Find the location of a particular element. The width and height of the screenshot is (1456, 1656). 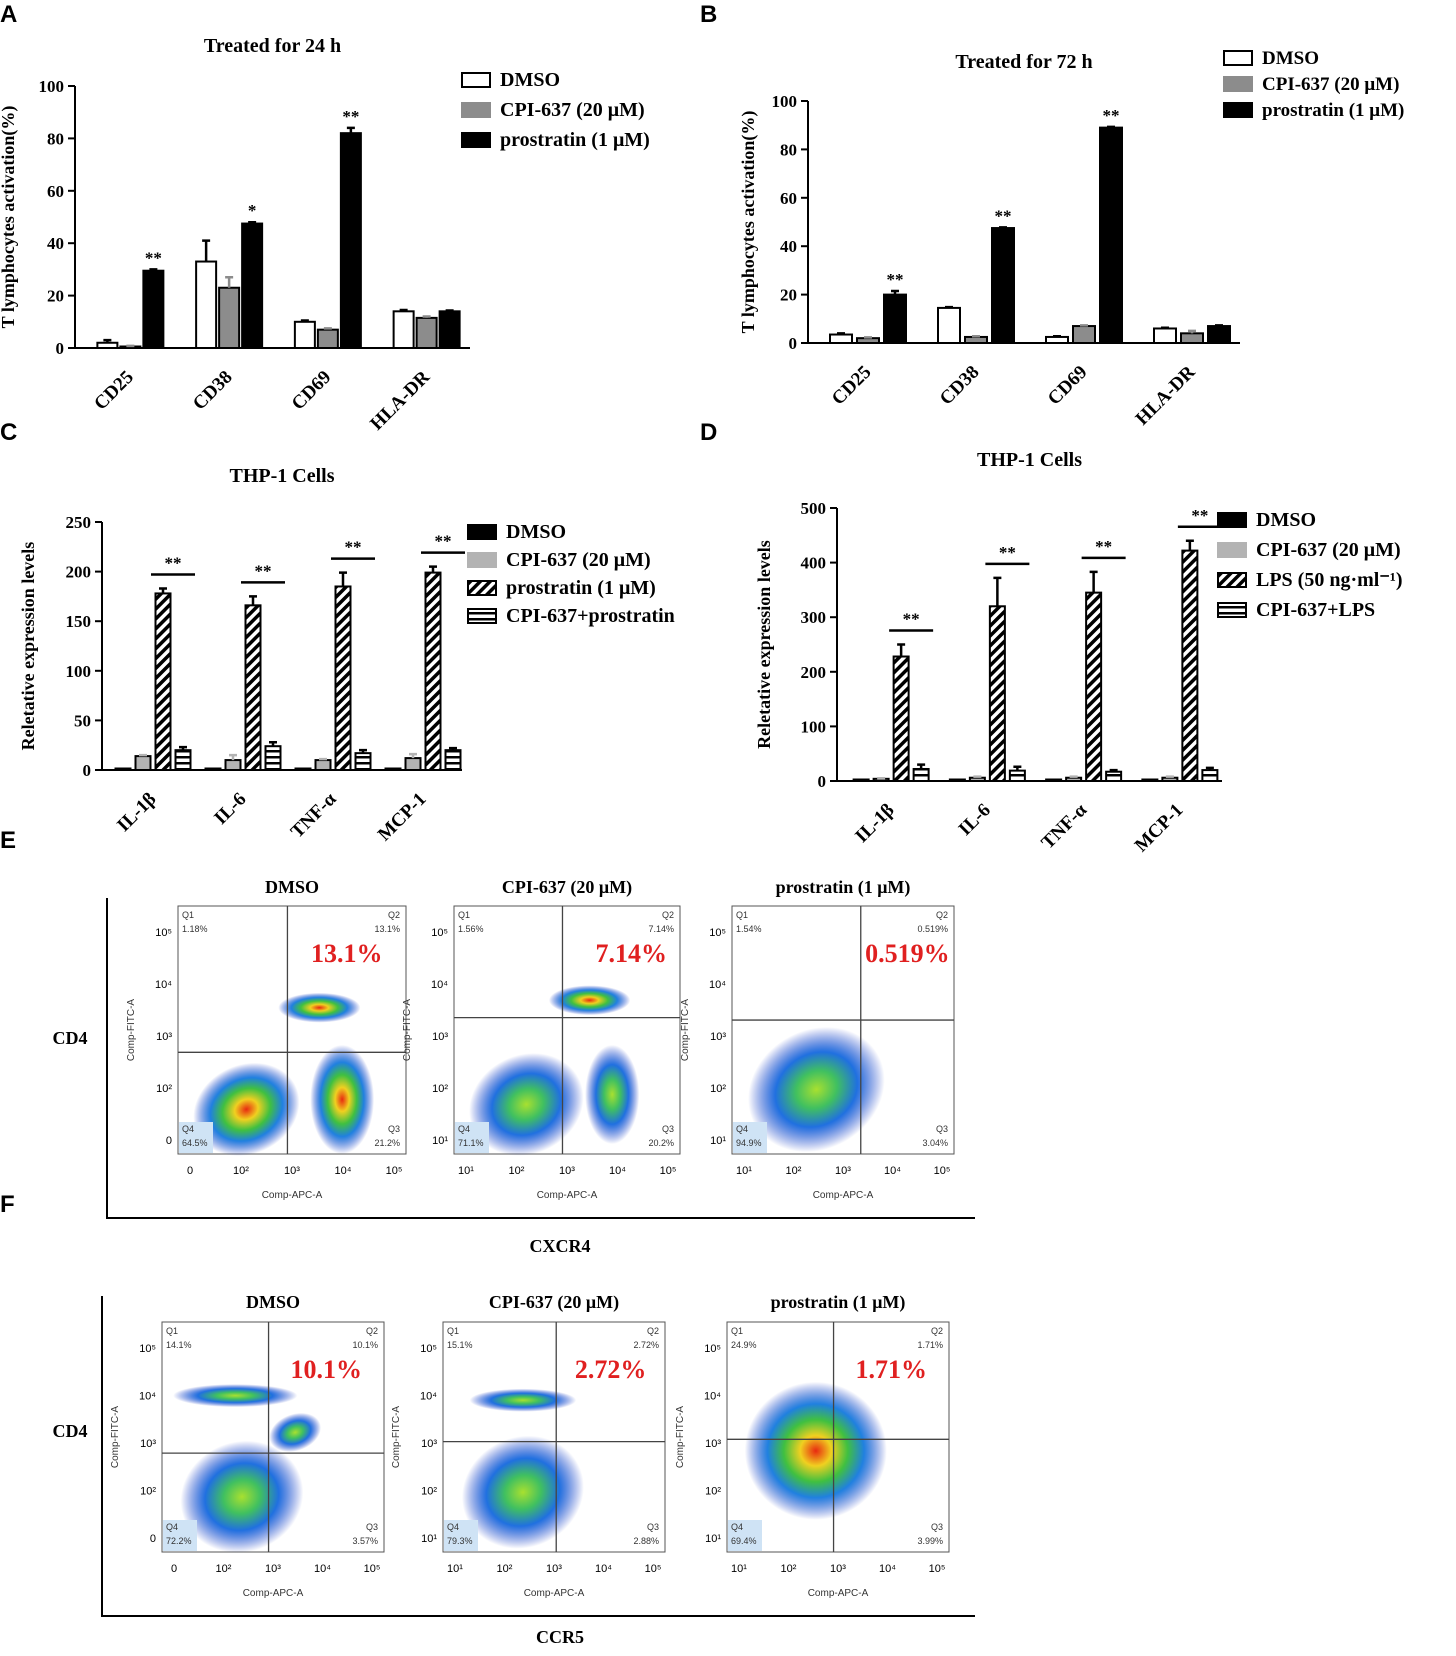

quadrant-gate is located at coordinates (554, 1437).